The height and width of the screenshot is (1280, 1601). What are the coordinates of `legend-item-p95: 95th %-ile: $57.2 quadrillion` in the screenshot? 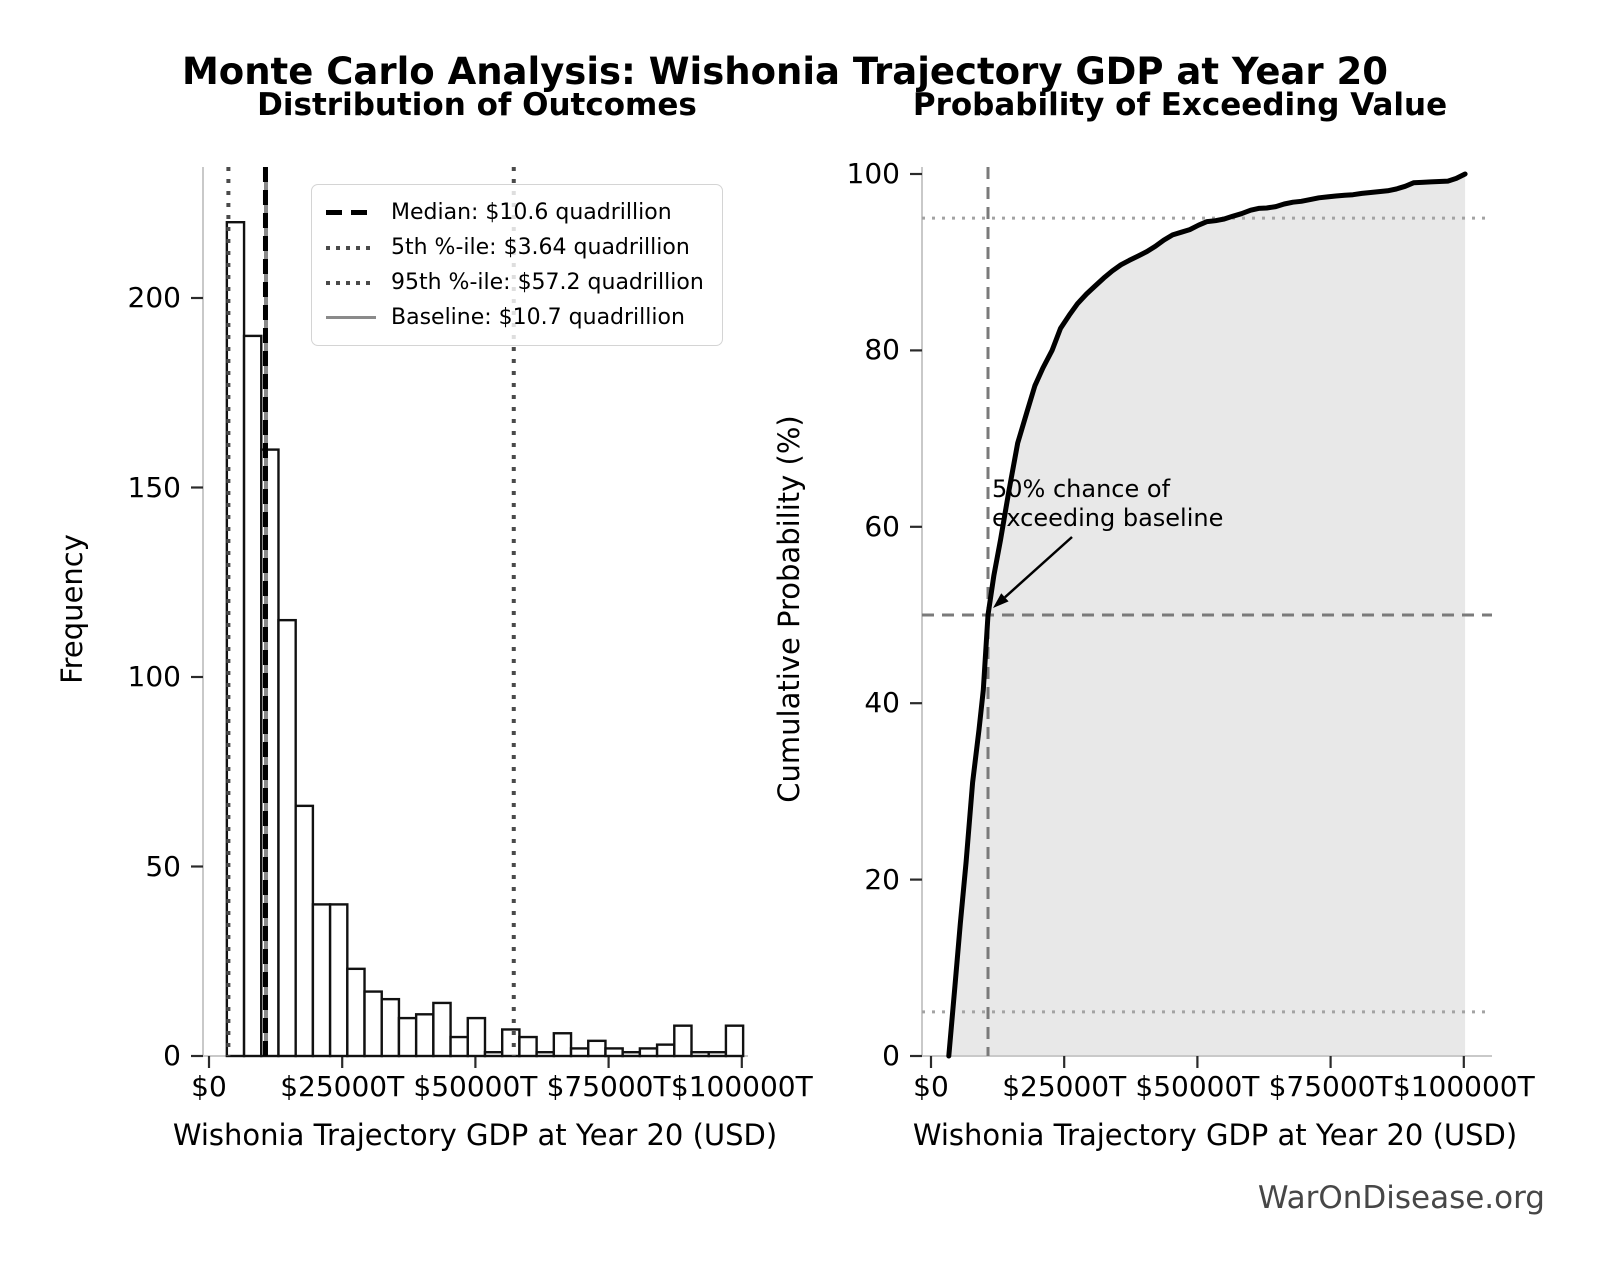 It's located at (517, 282).